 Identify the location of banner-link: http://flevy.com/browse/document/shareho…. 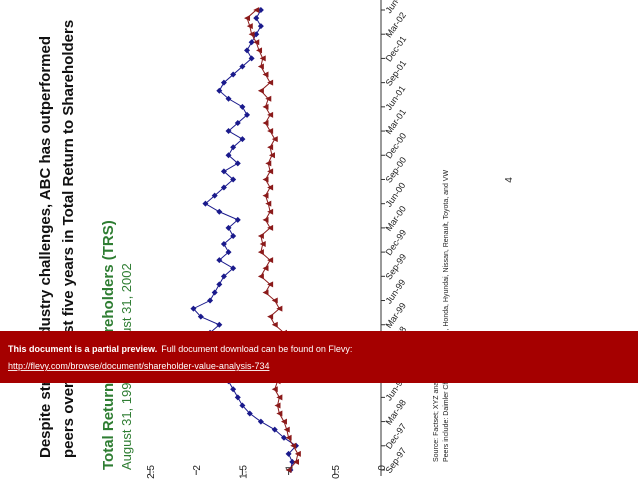
(138, 366).